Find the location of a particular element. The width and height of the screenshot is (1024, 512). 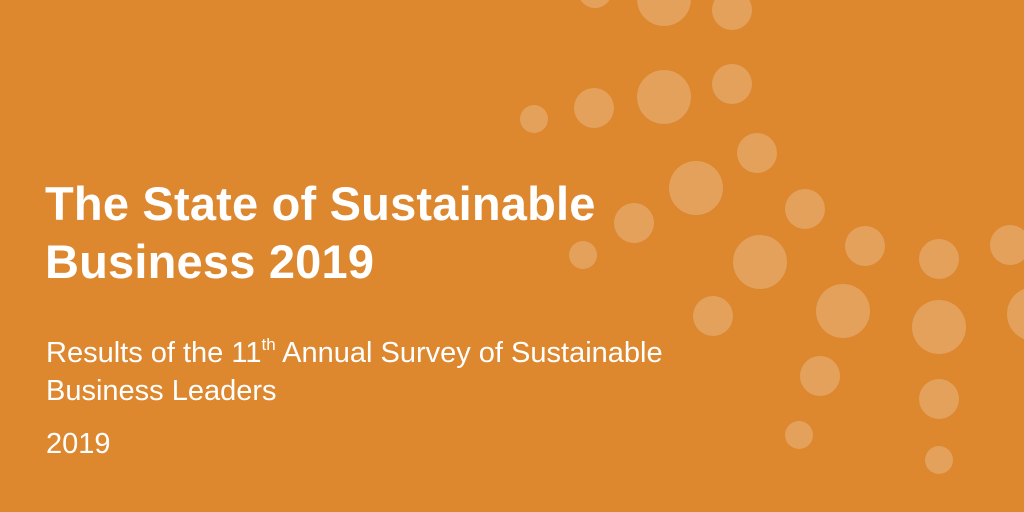

report-subtitle-line-2: Business Leaders is located at coordinates (161, 391).